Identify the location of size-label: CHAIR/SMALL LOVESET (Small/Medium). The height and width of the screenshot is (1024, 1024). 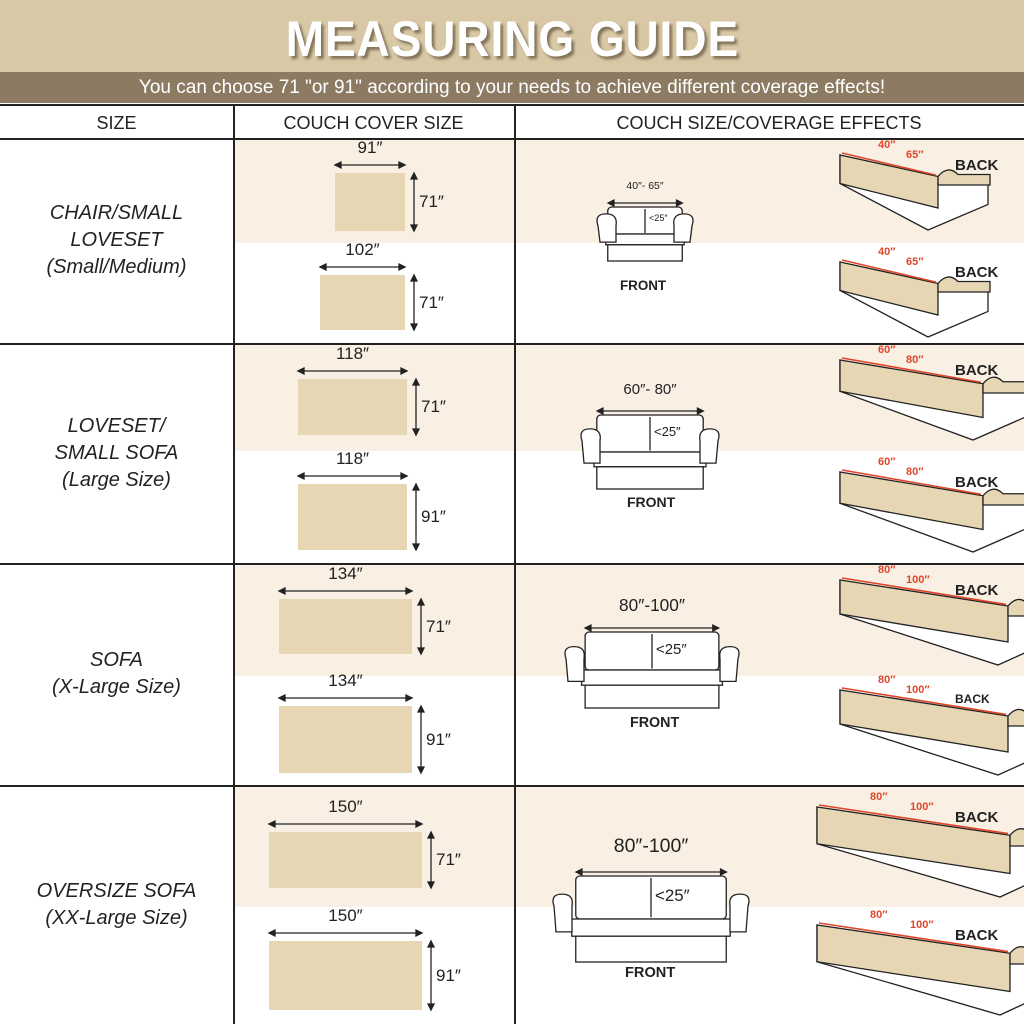
(116, 240).